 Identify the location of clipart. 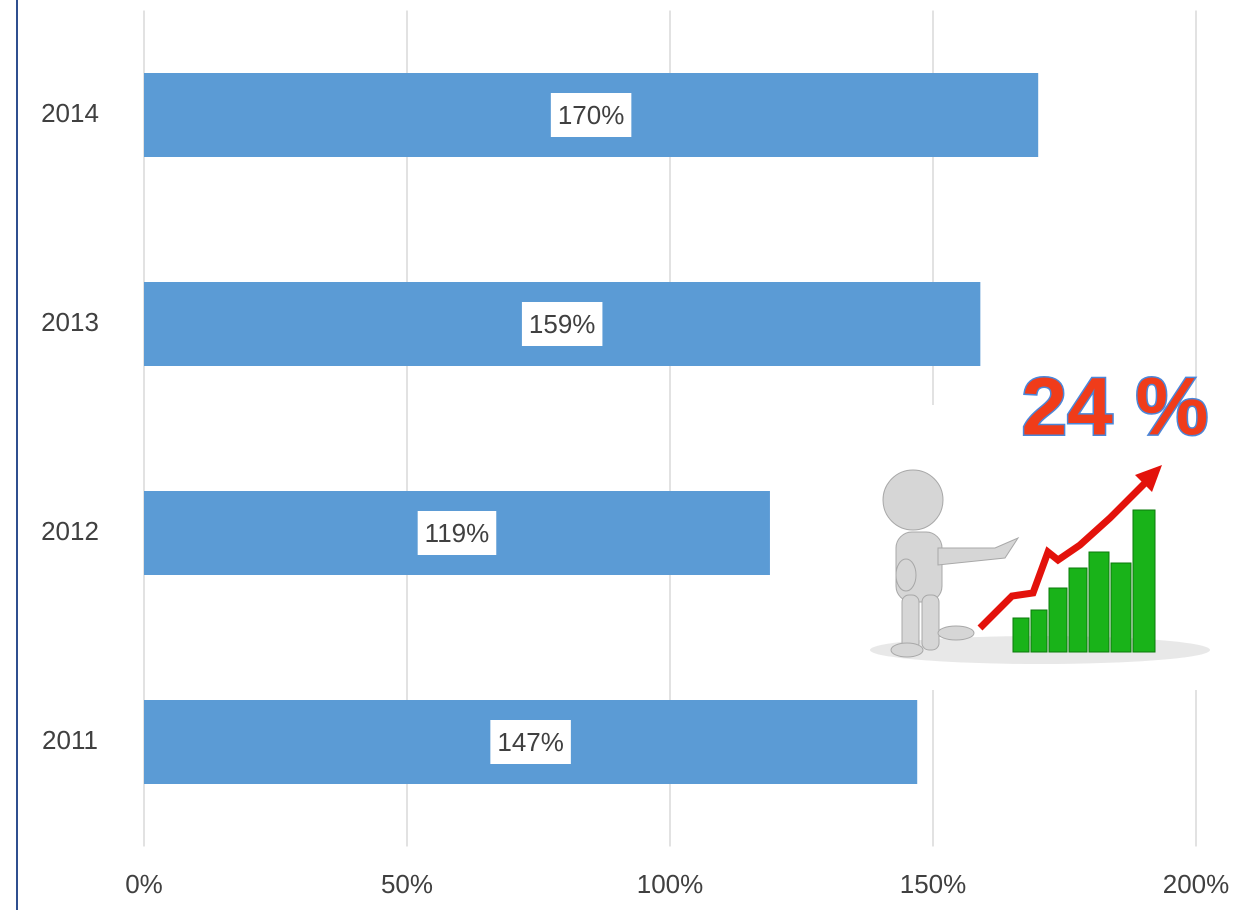
(1032, 547).